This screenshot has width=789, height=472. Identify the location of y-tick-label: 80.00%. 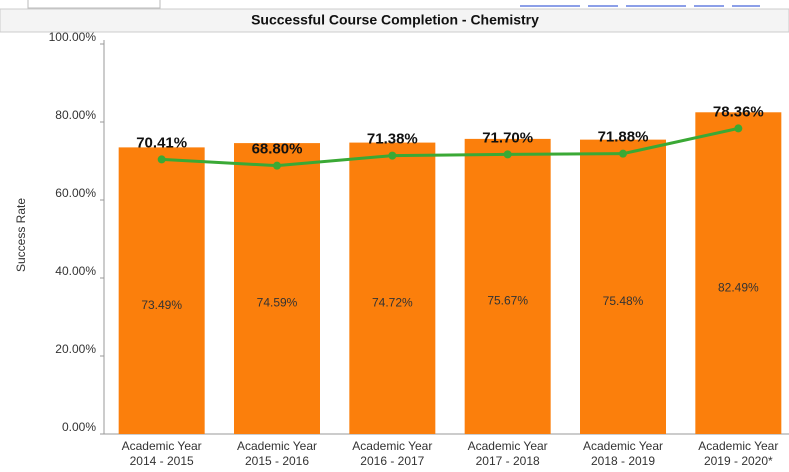
(75, 115).